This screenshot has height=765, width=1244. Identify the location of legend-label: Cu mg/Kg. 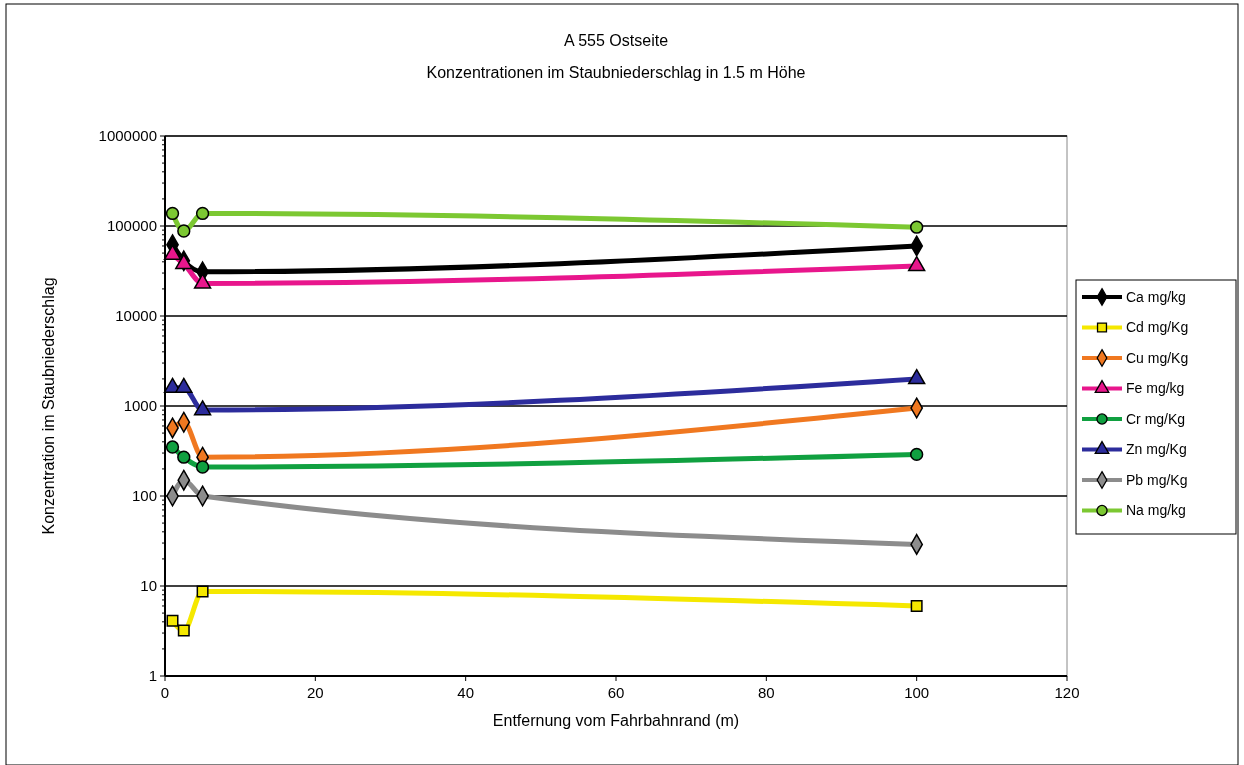
(1157, 357).